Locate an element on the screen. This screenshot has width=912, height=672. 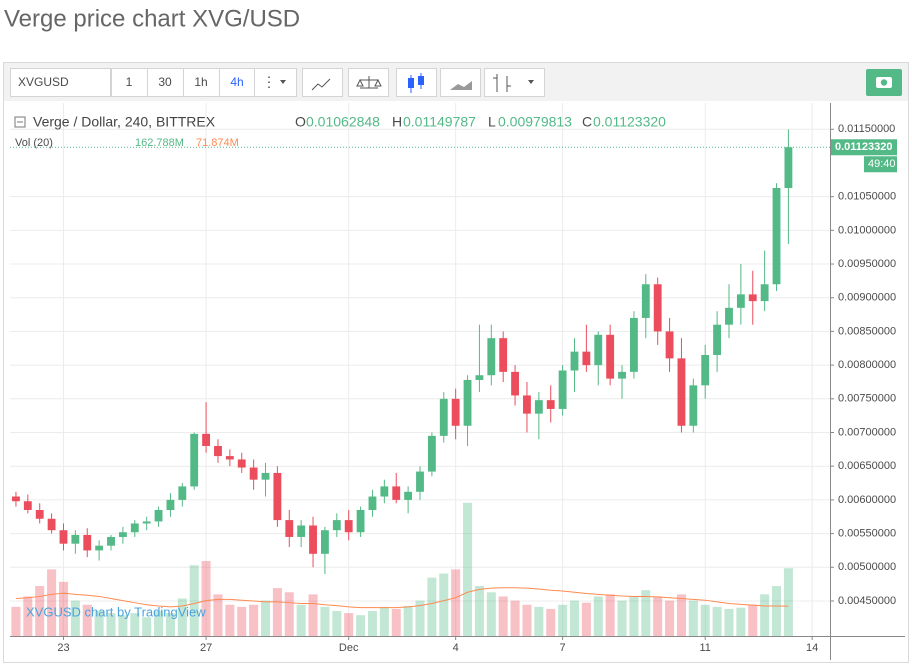
indicators-button is located at coordinates (322, 82).